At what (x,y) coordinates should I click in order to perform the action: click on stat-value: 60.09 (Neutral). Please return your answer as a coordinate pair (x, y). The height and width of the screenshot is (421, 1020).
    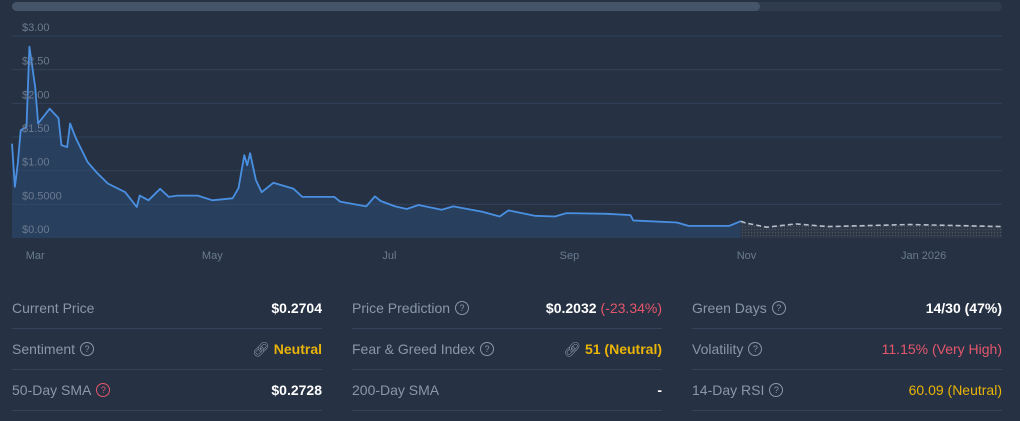
    Looking at the image, I should click on (955, 390).